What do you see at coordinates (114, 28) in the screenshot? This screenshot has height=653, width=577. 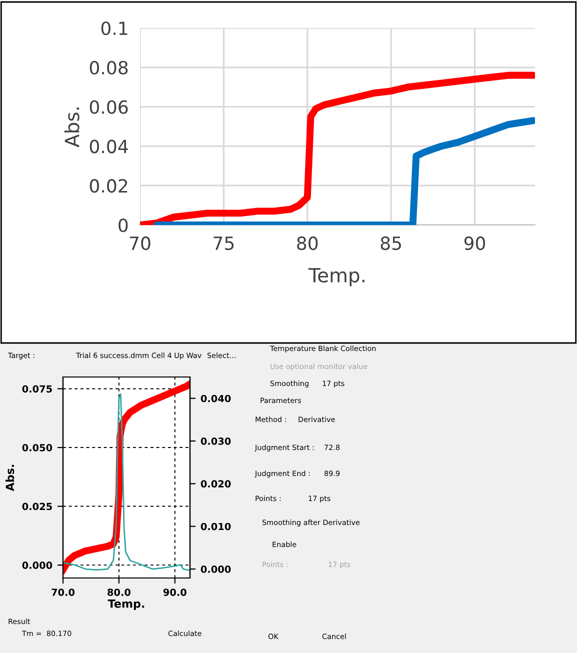 I see `y-tick-label: 0.1` at bounding box center [114, 28].